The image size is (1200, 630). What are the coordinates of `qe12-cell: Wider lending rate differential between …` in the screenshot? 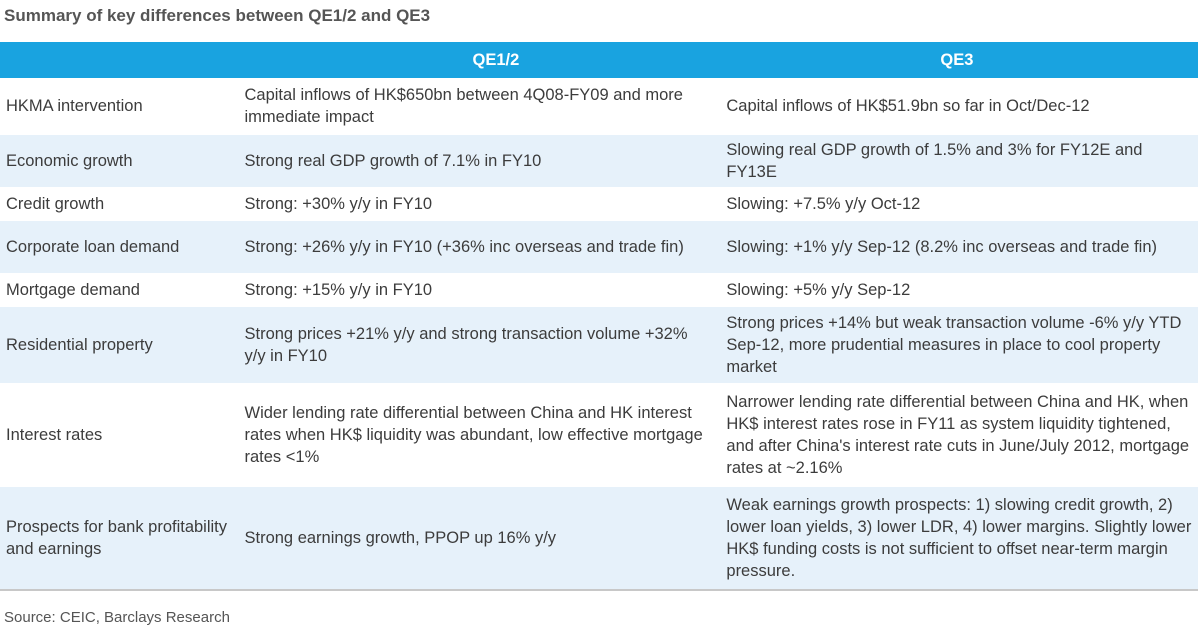 It's located at (475, 435).